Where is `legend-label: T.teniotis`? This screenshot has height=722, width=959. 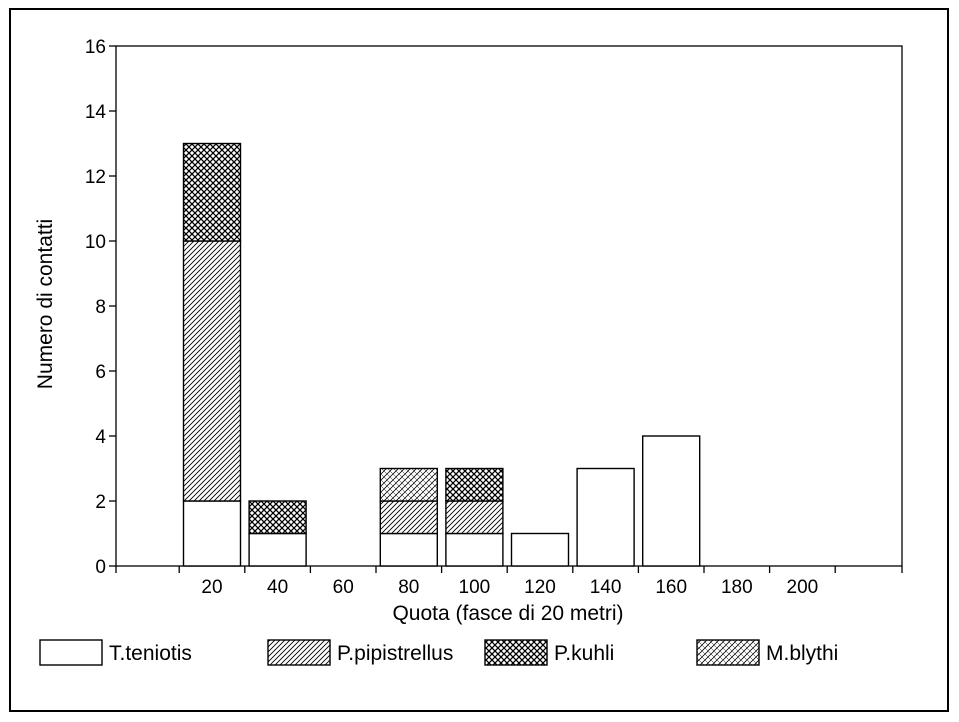 legend-label: T.teniotis is located at coordinates (150, 653).